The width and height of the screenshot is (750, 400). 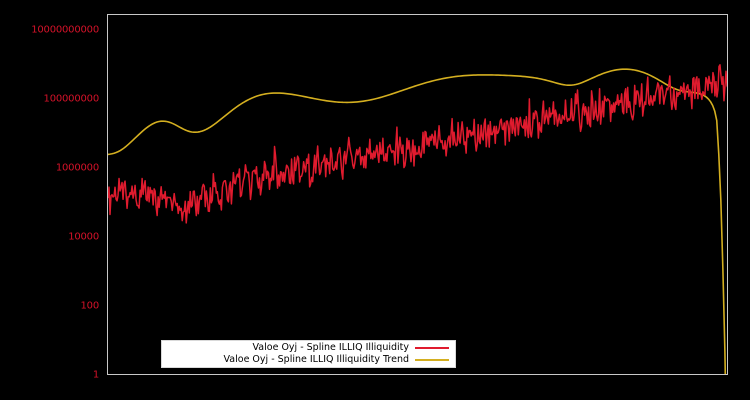 I want to click on legend-label-illiquidity: Valoe Oyj - Spline ILLIQ Illiquidity, so click(x=330, y=347).